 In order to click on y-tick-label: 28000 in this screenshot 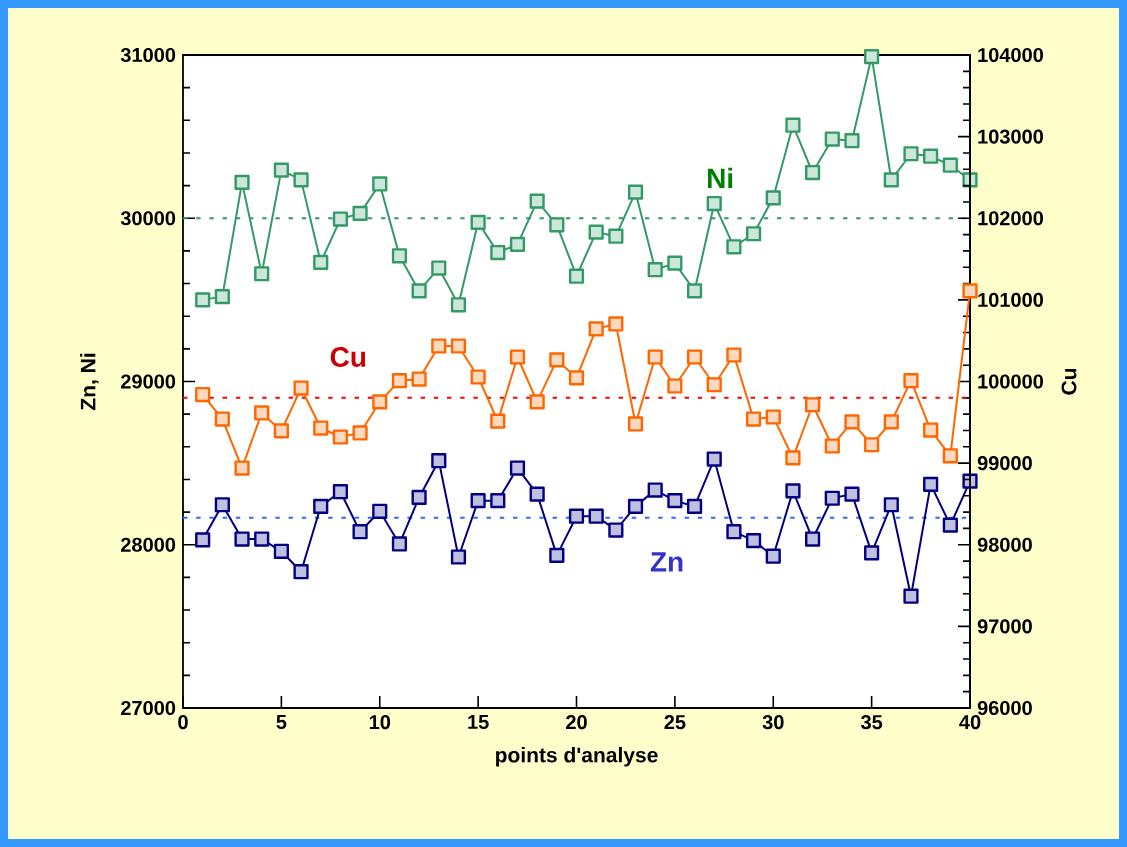, I will do `click(148, 544)`.